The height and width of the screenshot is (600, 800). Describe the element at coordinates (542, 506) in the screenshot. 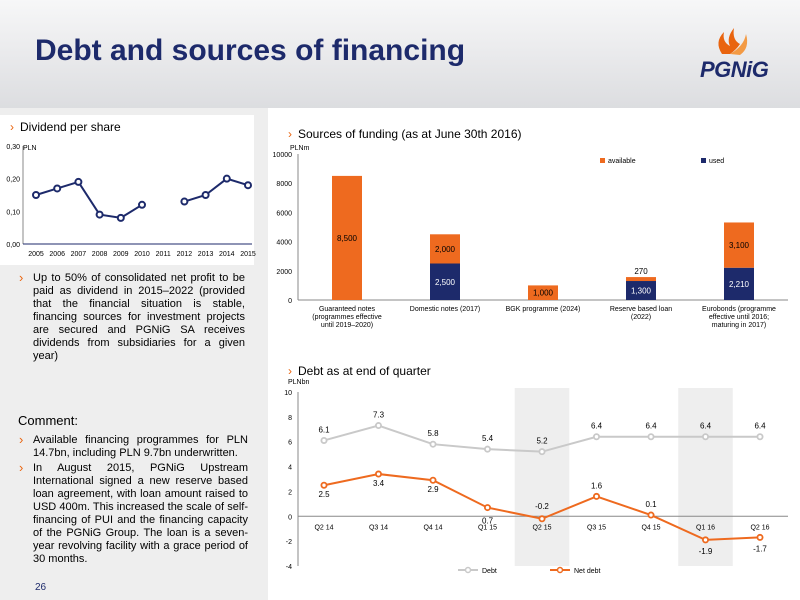

I see `data-label: -0.2` at that location.